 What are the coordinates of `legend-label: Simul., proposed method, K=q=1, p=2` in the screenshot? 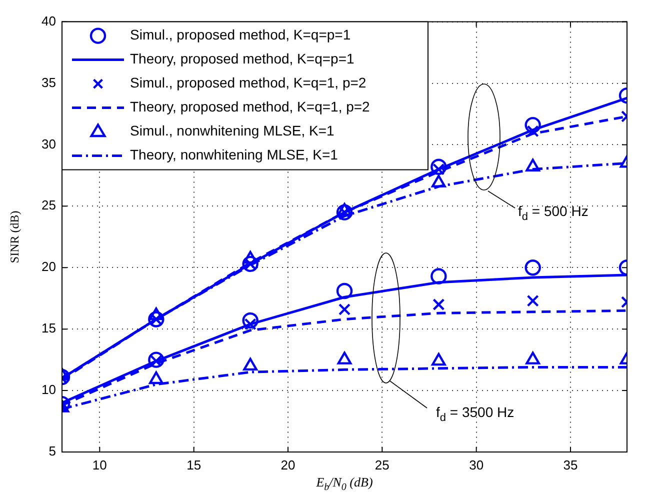 It's located at (248, 82).